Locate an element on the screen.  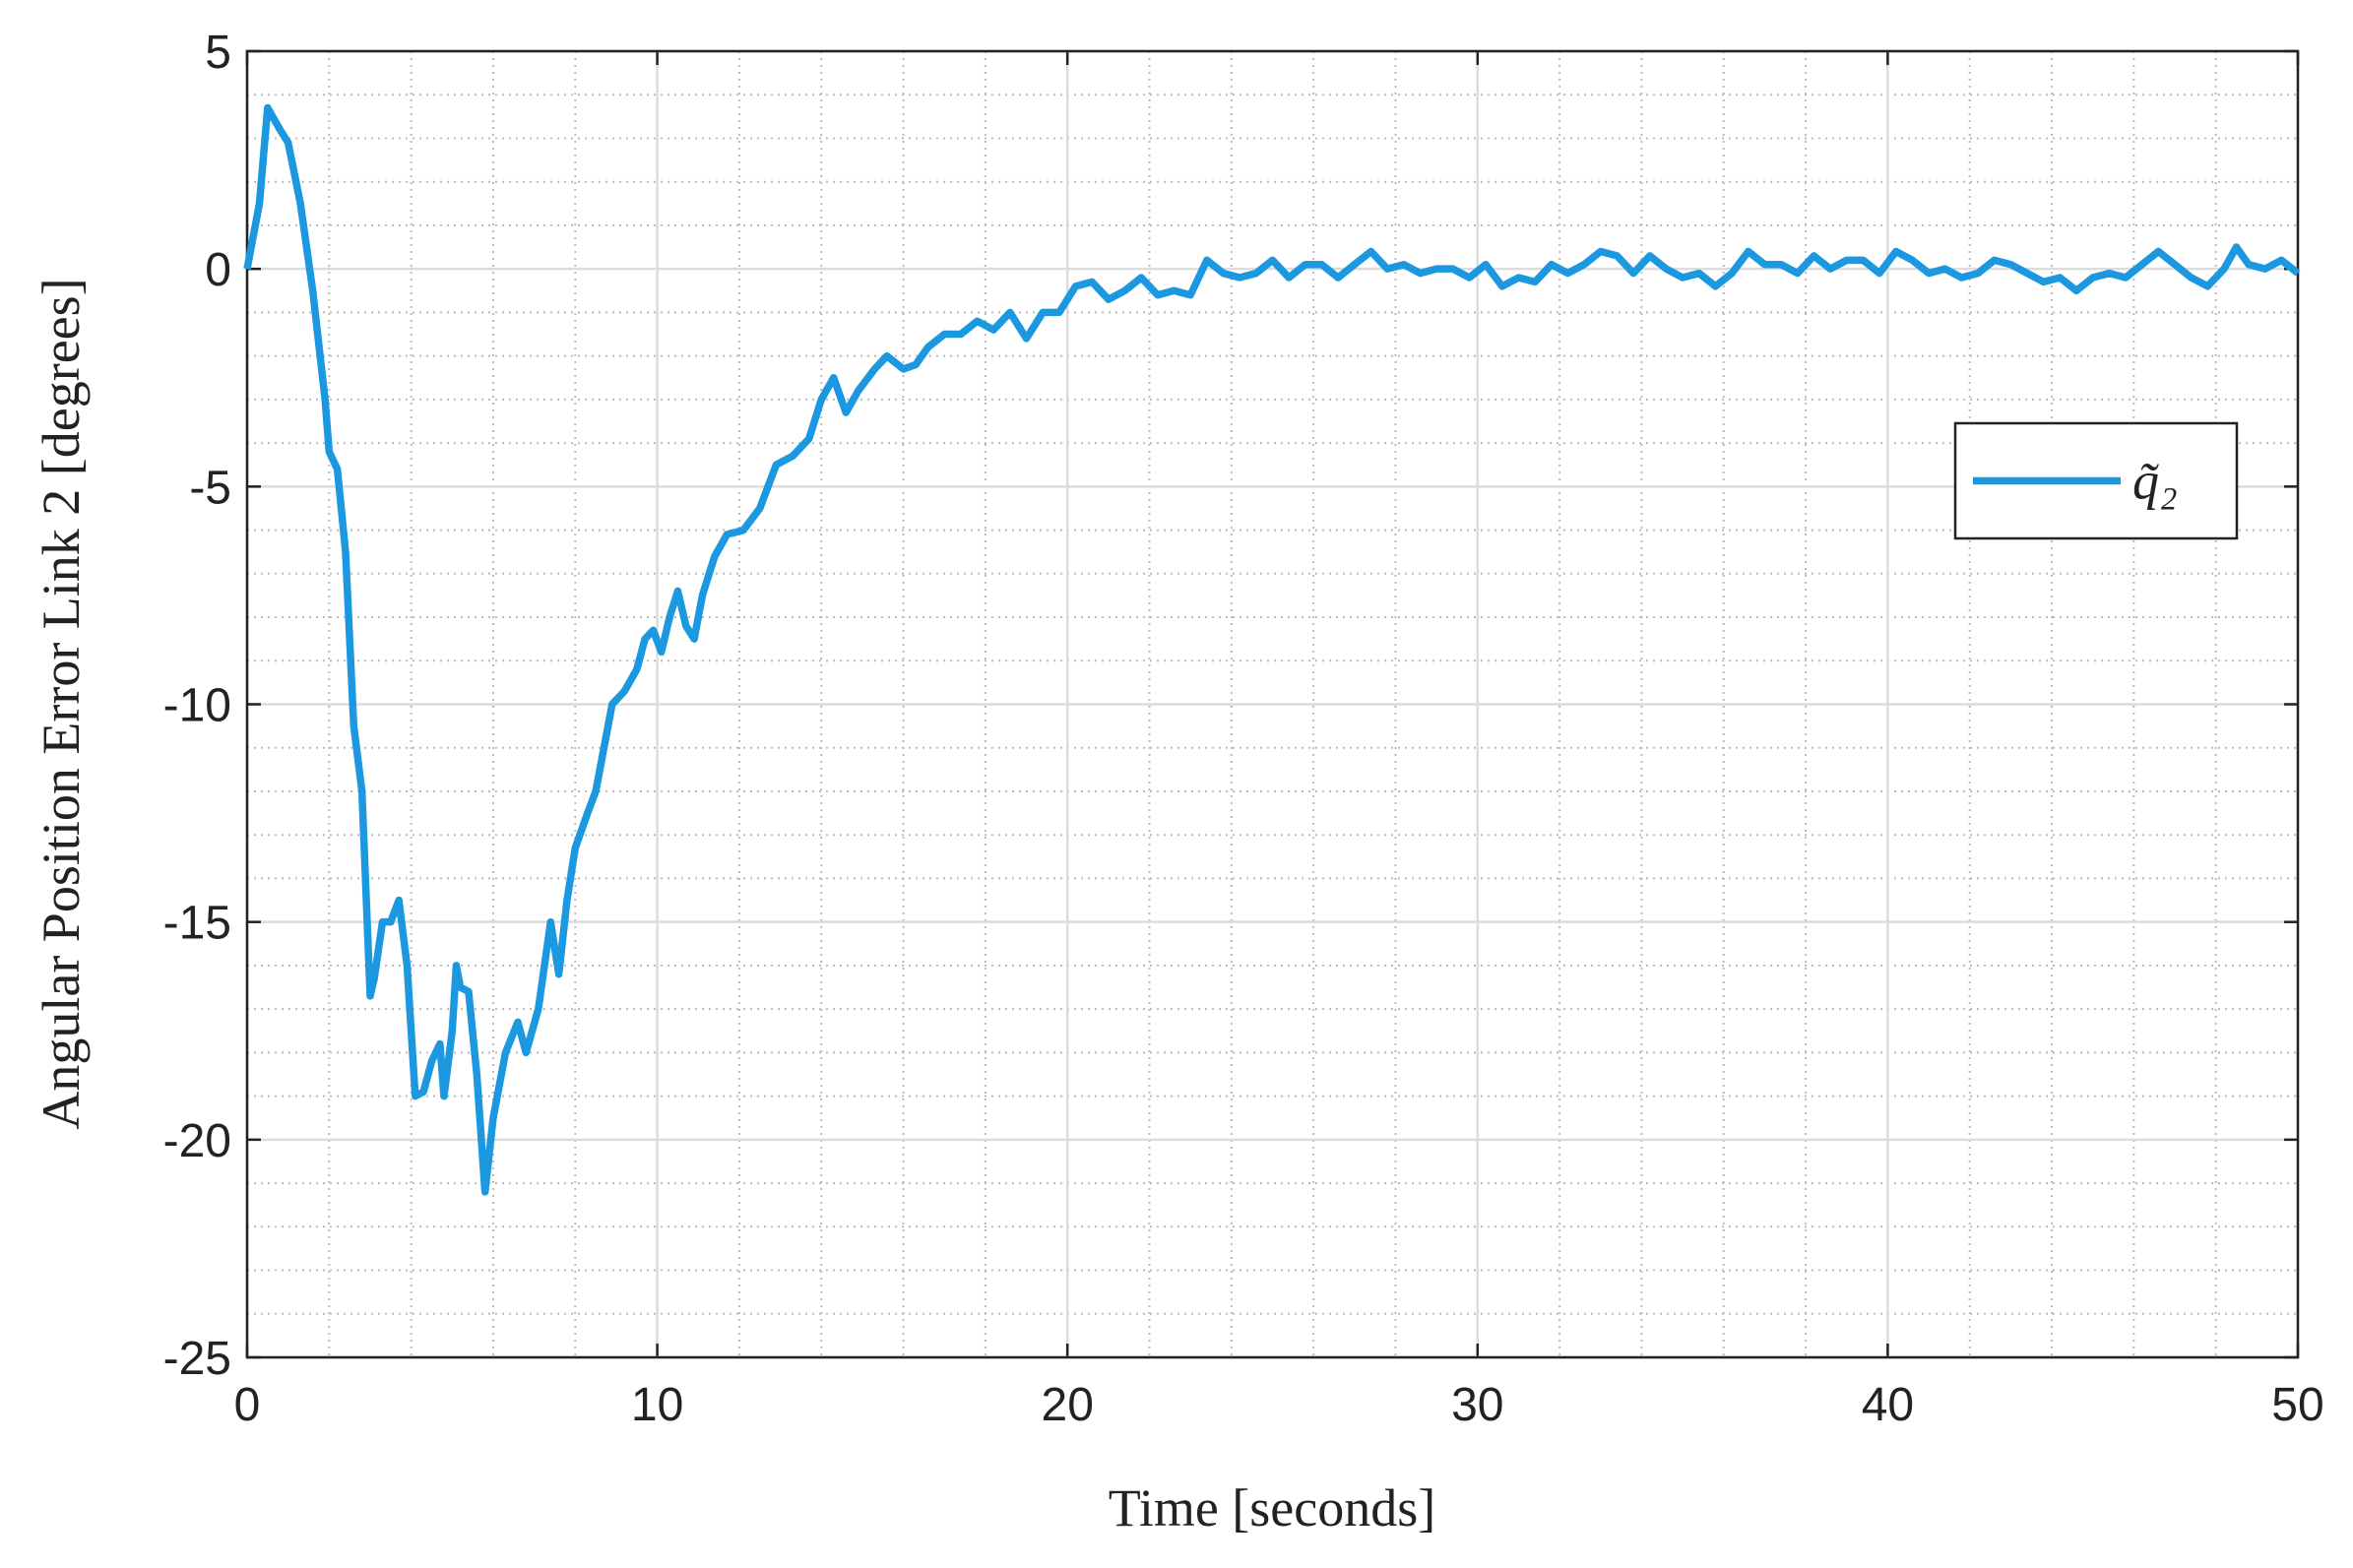
x-tick-label: 0 is located at coordinates (247, 1405).